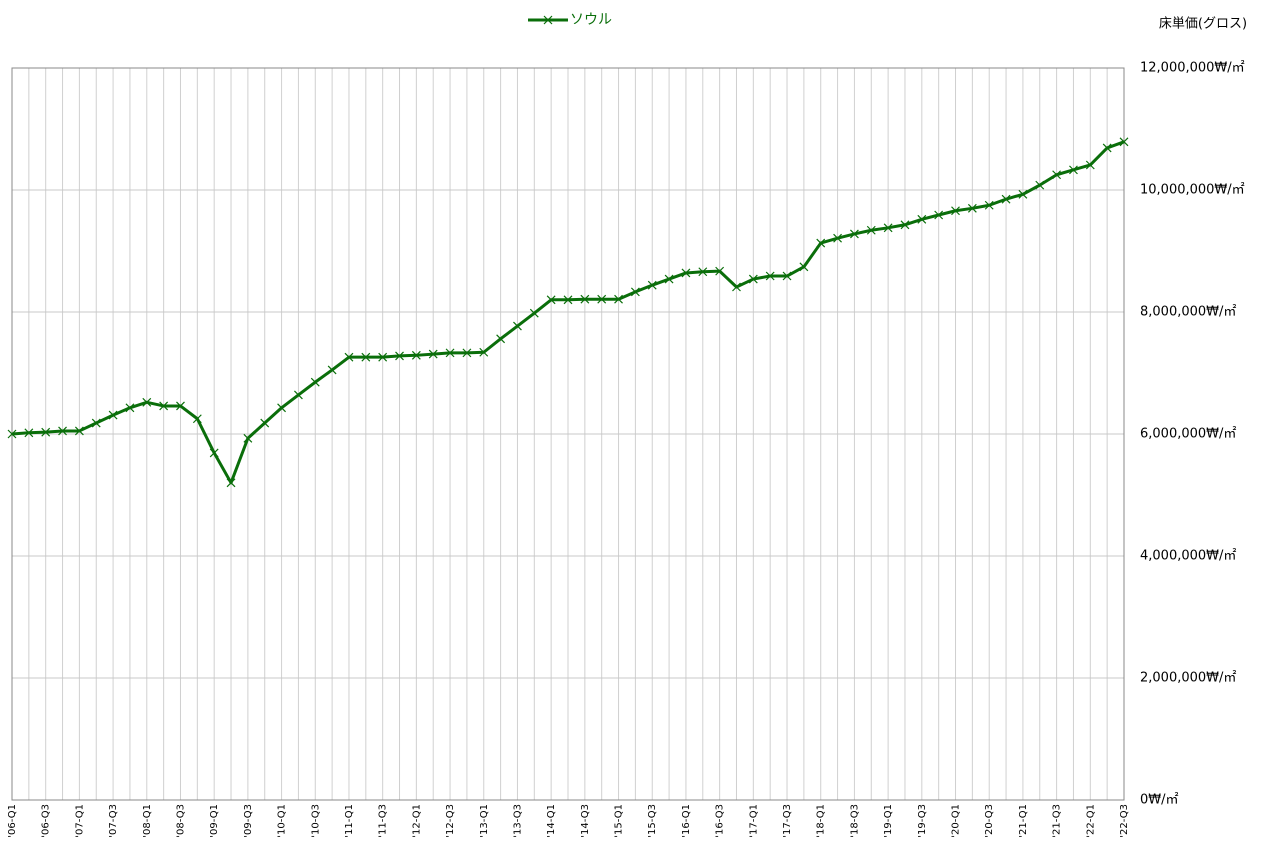 This screenshot has width=1283, height=855. What do you see at coordinates (989, 821) in the screenshot?
I see `x-tick-label: '20-Q3` at bounding box center [989, 821].